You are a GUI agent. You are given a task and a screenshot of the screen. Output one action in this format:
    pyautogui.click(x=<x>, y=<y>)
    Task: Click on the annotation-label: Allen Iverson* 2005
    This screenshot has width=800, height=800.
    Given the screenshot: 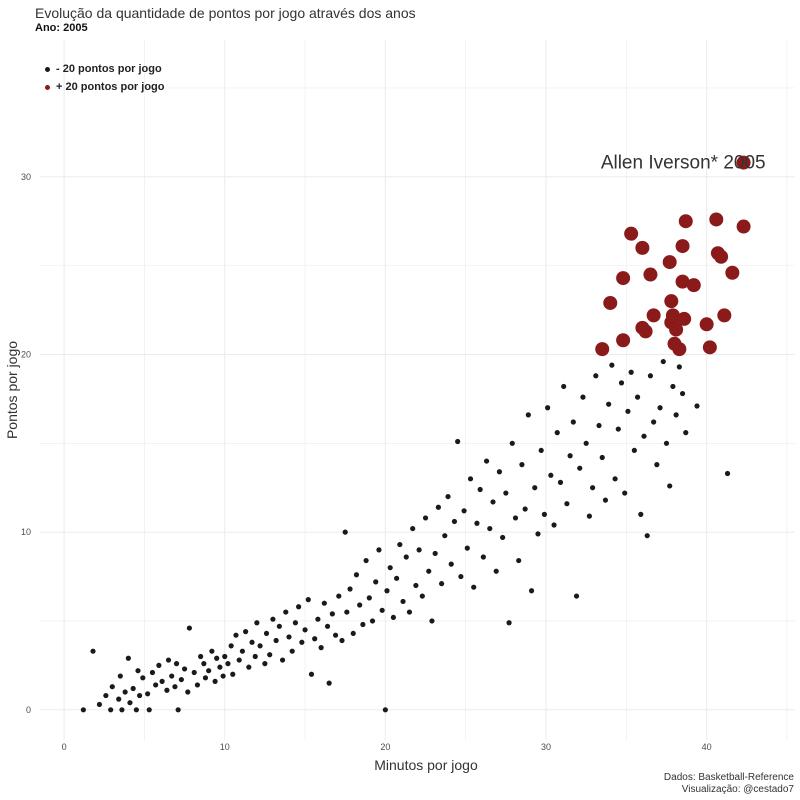 What is the action you would take?
    pyautogui.click(x=683, y=163)
    